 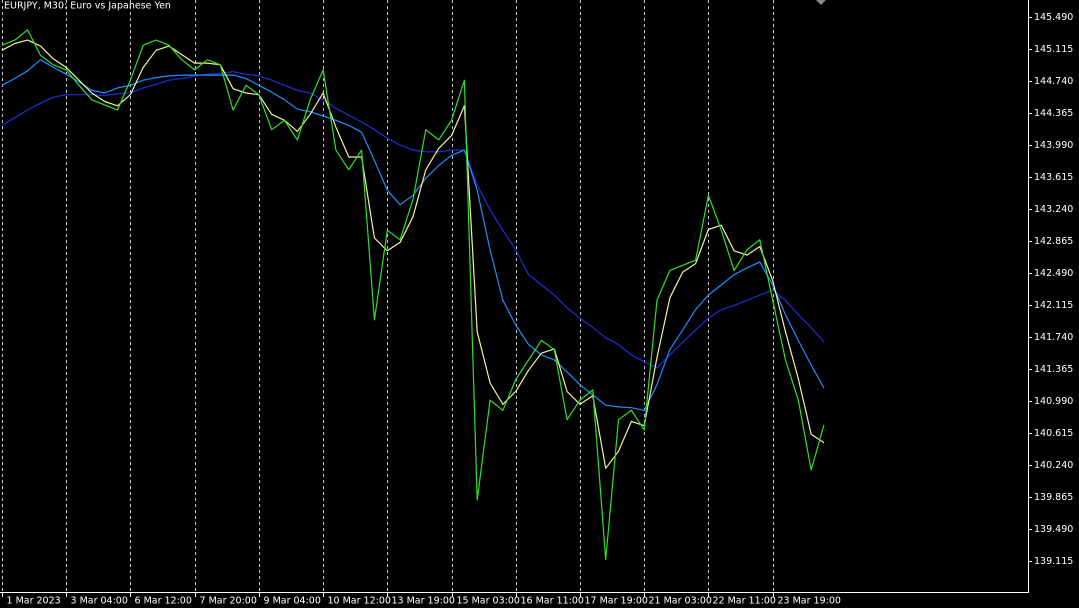 I want to click on x-tick-label: 13 Mar 19:00, so click(x=423, y=601).